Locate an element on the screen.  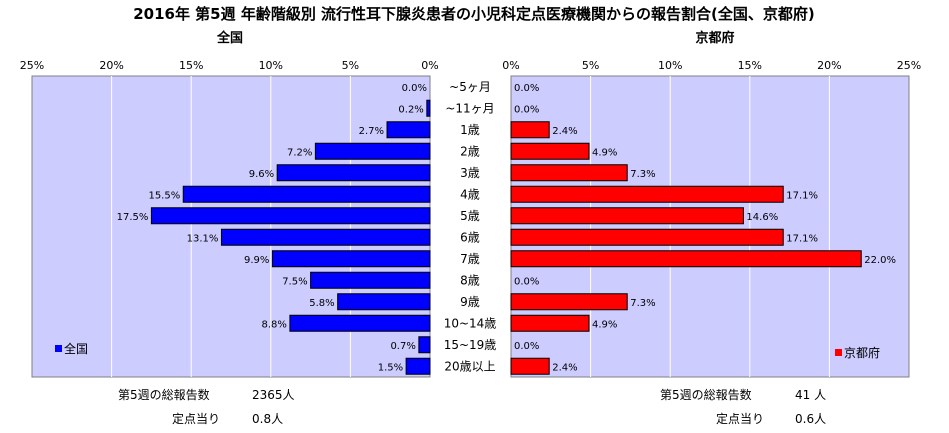
left-data-label: 7.5% is located at coordinates (294, 281).